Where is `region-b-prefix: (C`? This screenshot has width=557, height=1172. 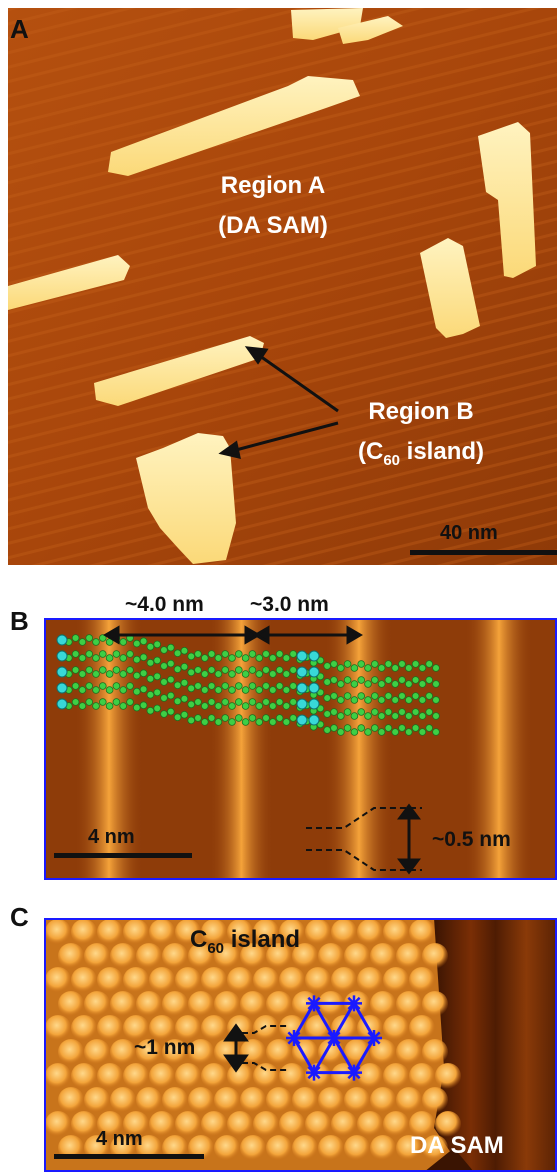
region-b-prefix: (C is located at coordinates (370, 451).